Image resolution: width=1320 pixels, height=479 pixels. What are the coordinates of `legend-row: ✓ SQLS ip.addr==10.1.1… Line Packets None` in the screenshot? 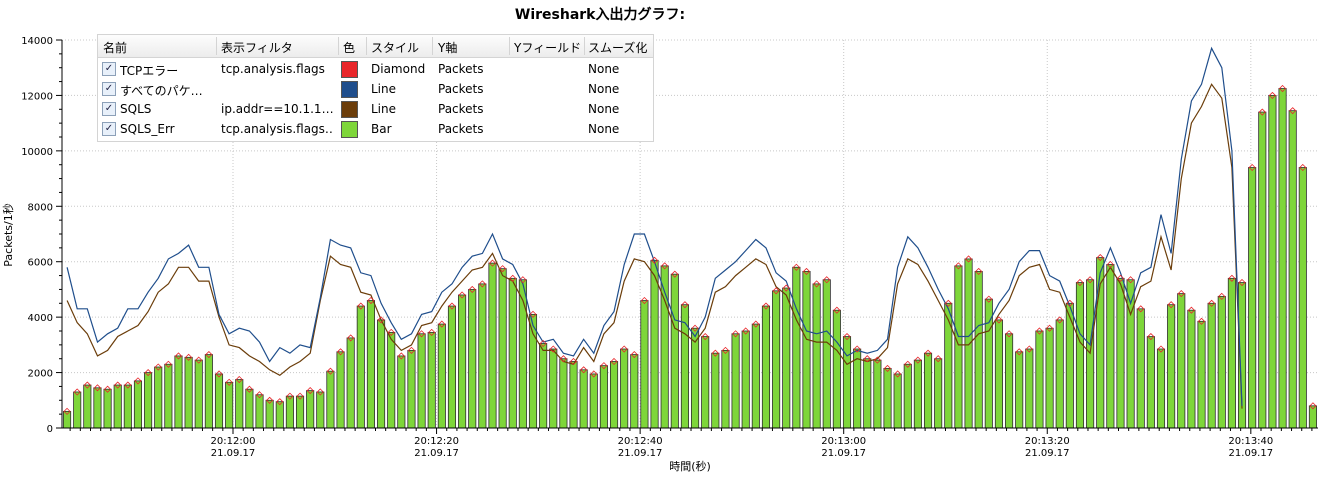 It's located at (375, 109).